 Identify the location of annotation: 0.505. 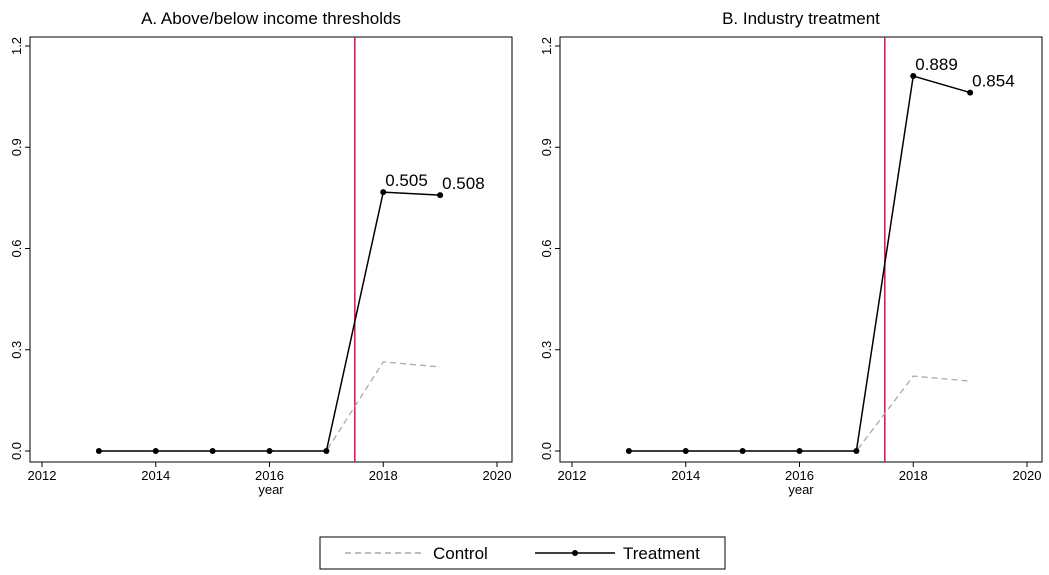
(406, 180).